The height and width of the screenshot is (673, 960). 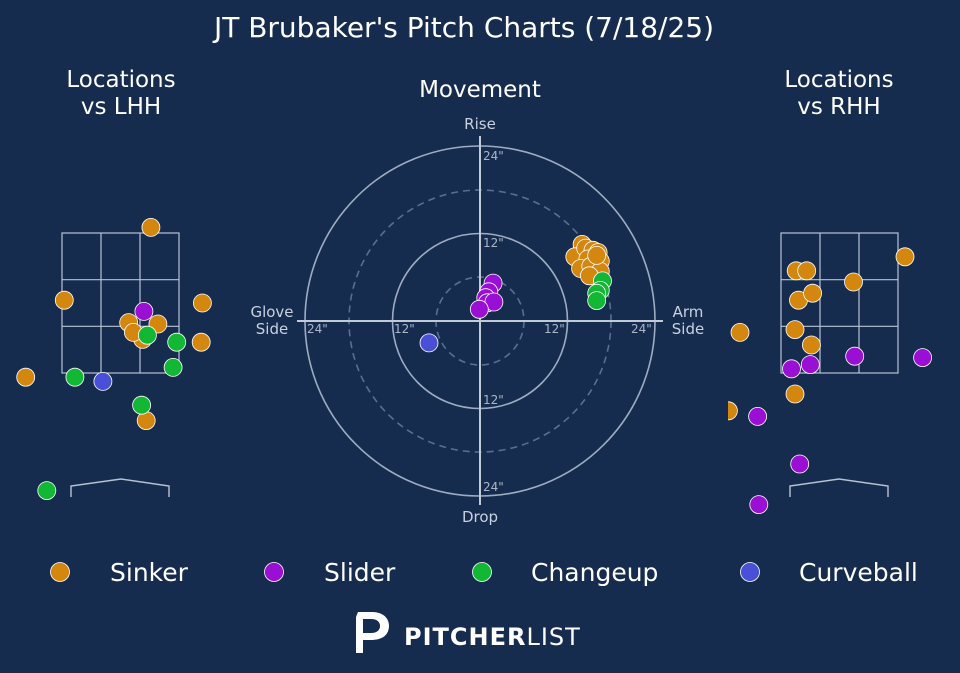 What do you see at coordinates (120, 303) in the screenshot?
I see `lhh-strike-zone` at bounding box center [120, 303].